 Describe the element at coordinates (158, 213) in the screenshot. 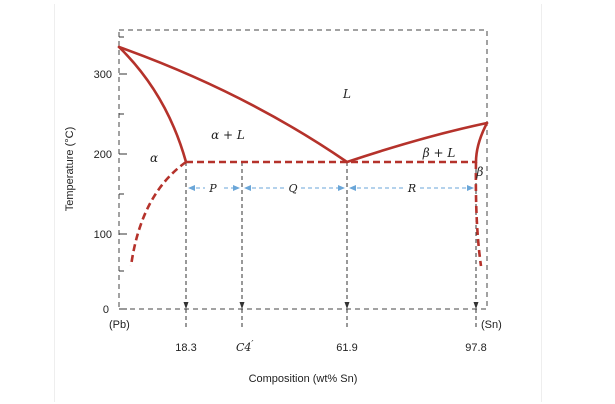

I see `solvus-alpha` at that location.